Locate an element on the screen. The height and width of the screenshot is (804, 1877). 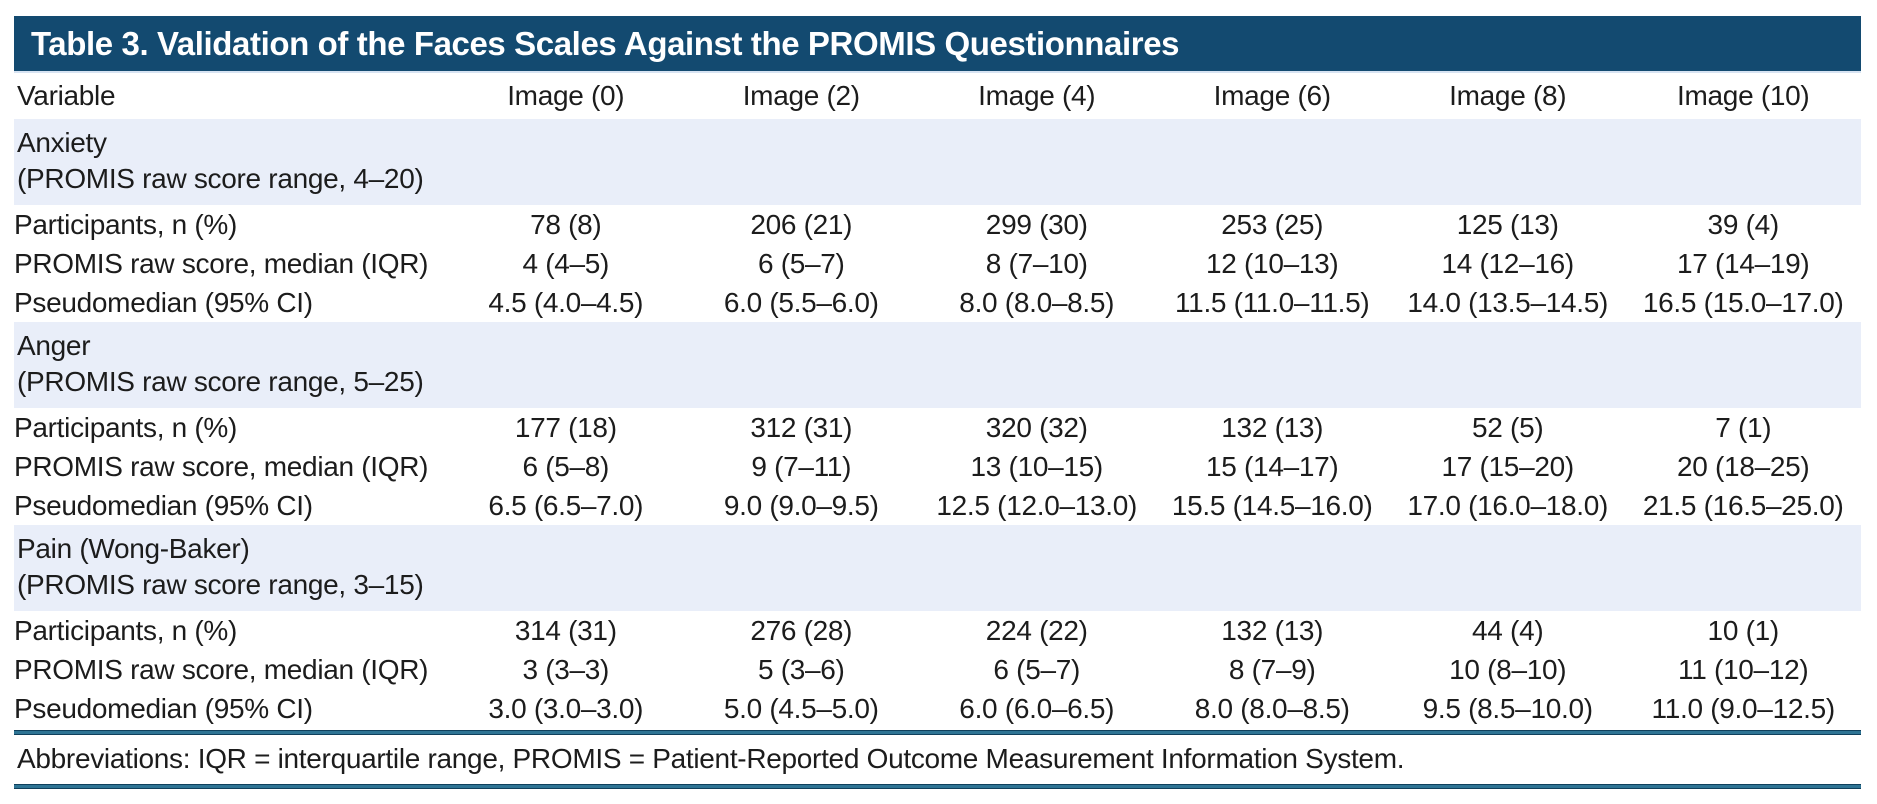
table-cell: 20 (18–25) is located at coordinates (1743, 466).